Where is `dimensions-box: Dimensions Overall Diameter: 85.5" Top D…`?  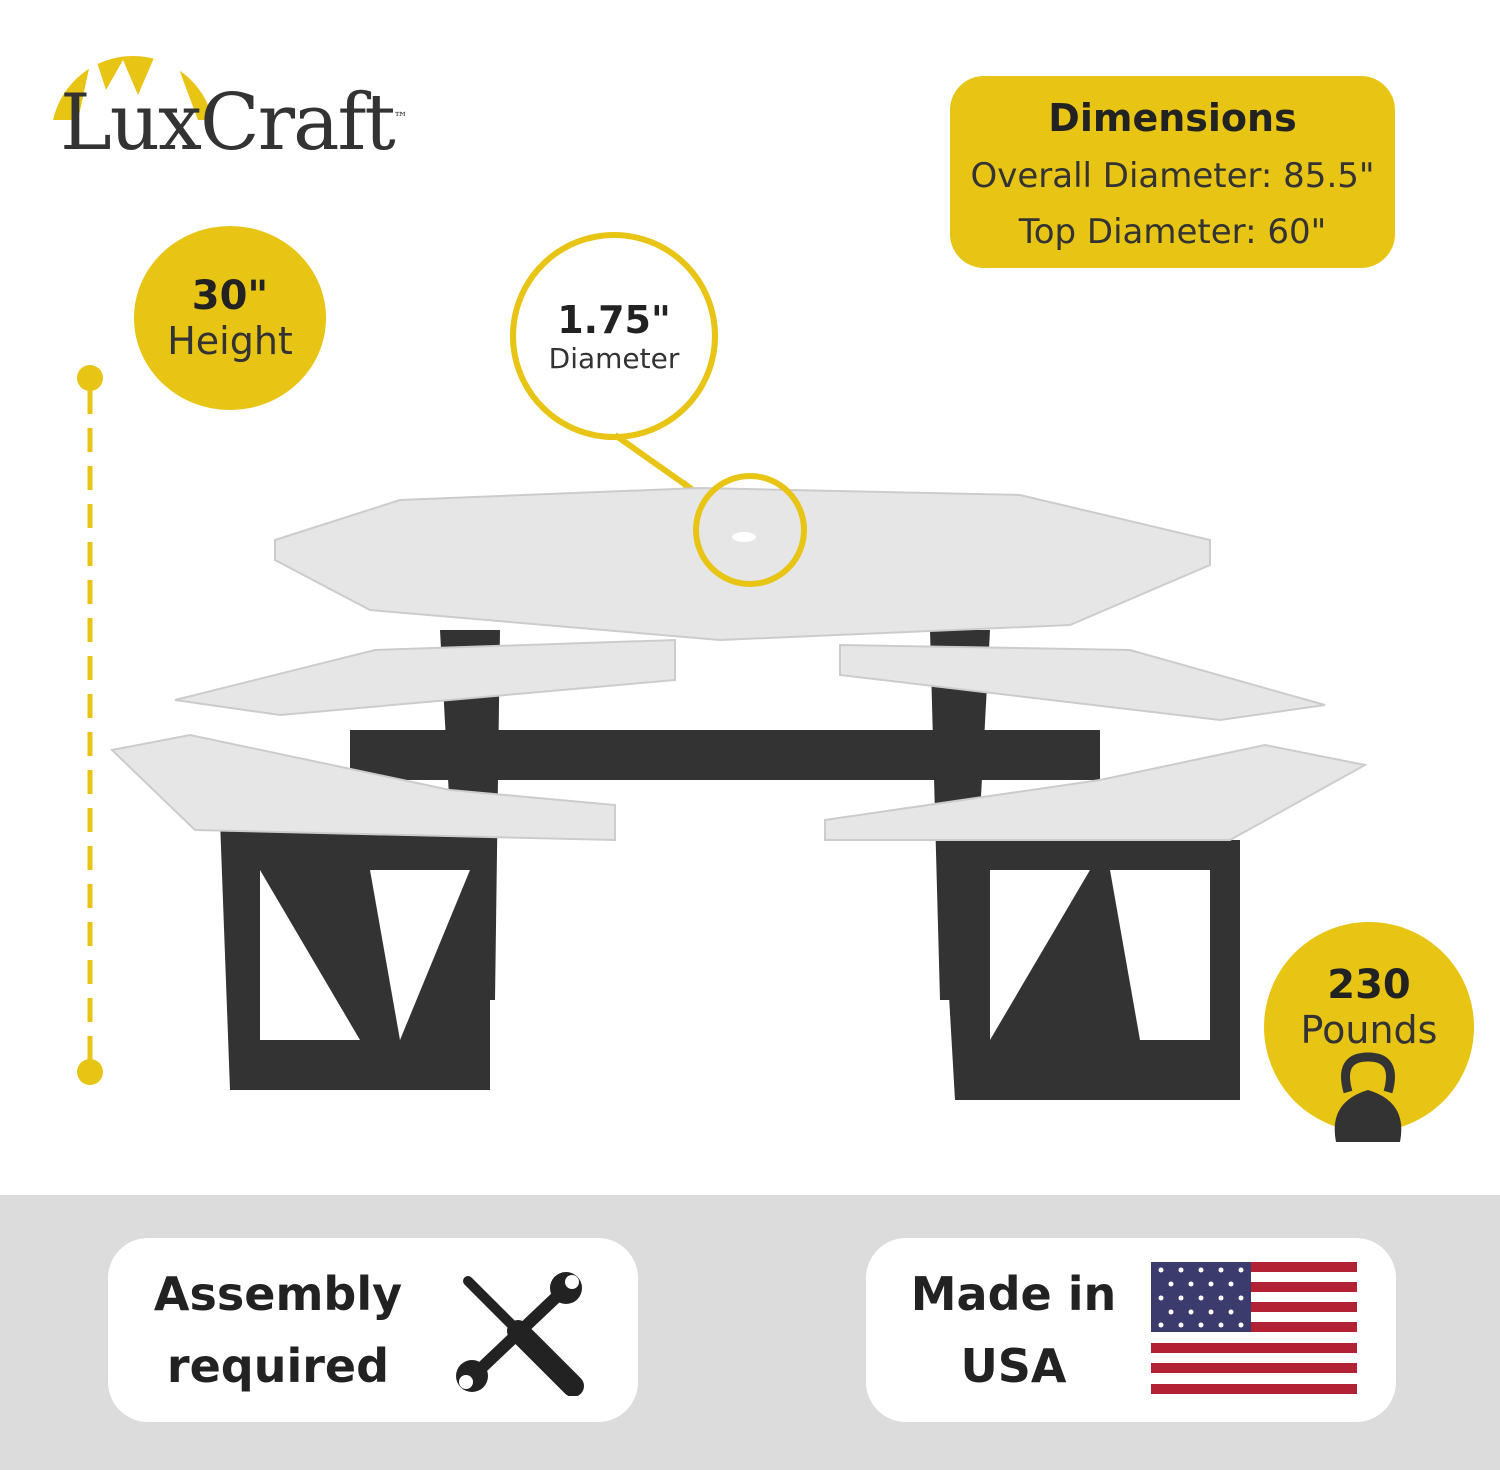
dimensions-box: Dimensions Overall Diameter: 85.5" Top D… is located at coordinates (1172, 172).